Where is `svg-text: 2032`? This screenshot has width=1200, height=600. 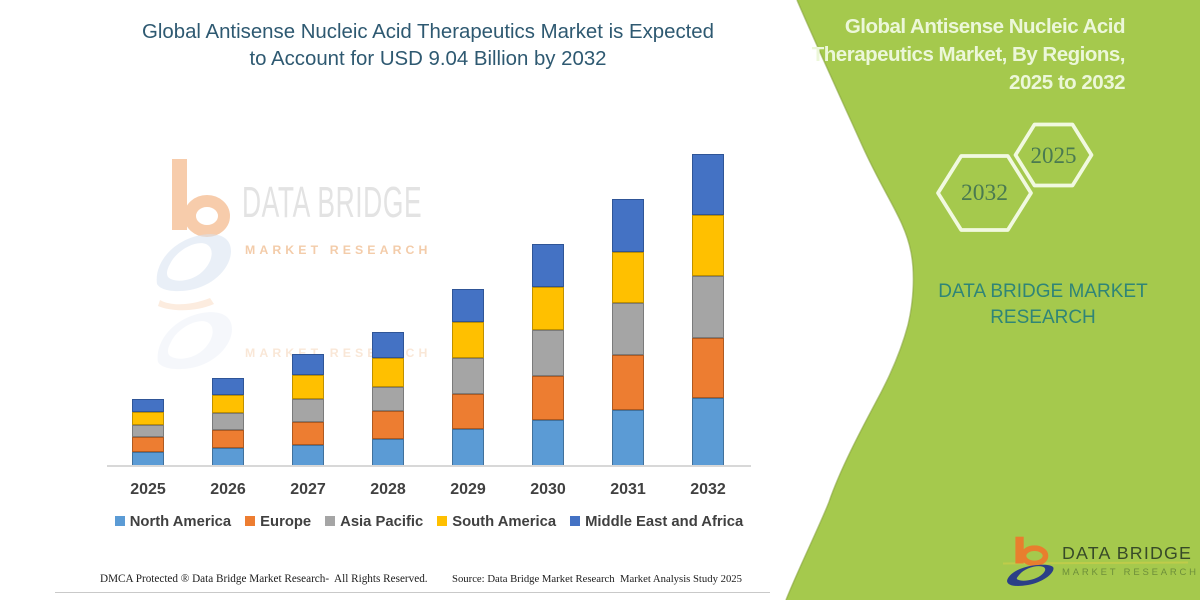
svg-text: 2032 is located at coordinates (984, 193).